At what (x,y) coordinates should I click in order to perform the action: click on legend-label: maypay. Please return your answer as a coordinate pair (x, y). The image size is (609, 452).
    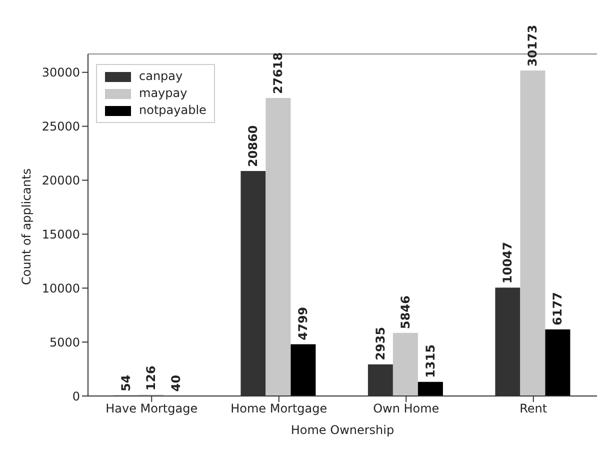
    Looking at the image, I should click on (163, 93).